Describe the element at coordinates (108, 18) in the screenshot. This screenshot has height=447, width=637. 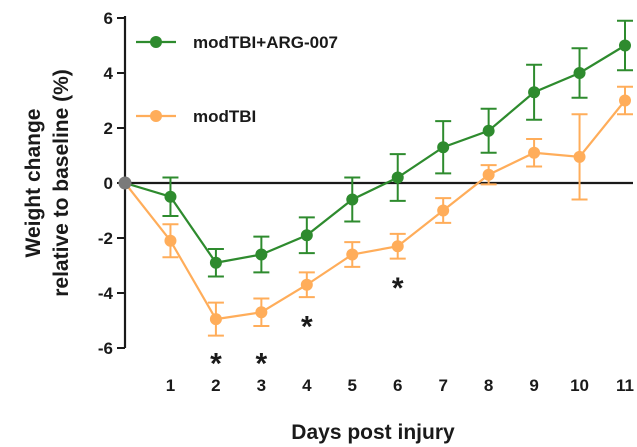
I see `y-tick-label: 6` at that location.